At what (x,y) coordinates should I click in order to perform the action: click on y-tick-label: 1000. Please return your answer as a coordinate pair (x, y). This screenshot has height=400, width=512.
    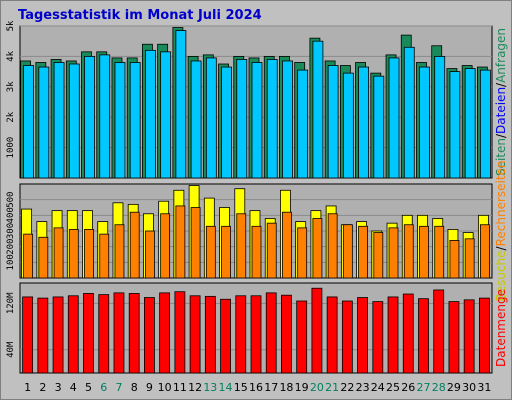
    Looking at the image, I should click on (11, 148).